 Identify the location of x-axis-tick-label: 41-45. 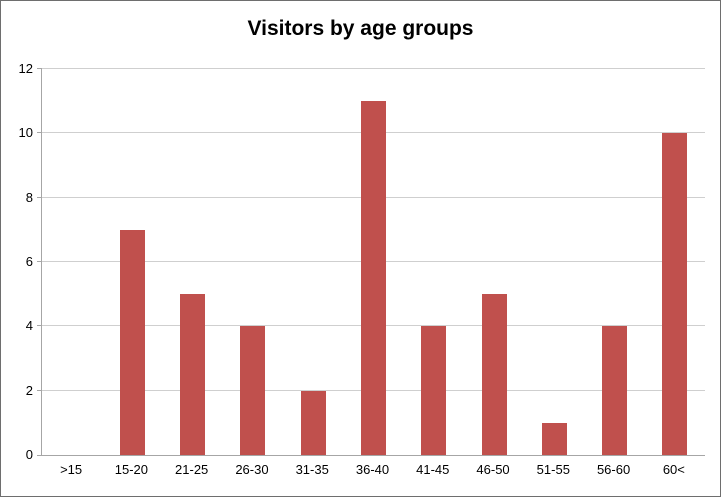
(433, 469).